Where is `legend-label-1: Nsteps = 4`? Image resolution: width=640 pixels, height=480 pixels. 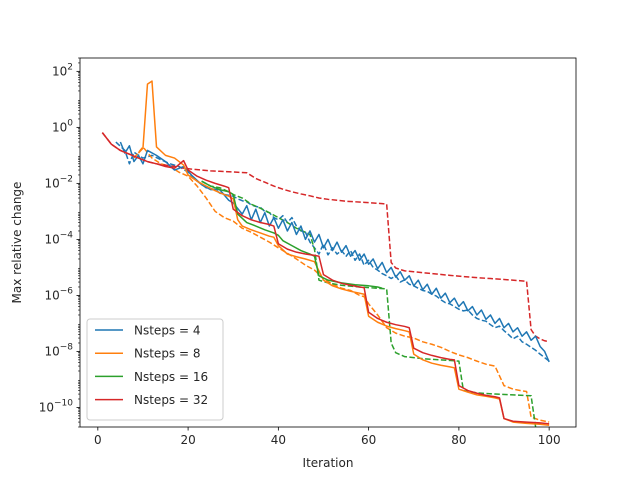
legend-label-1: Nsteps = 4 is located at coordinates (167, 331).